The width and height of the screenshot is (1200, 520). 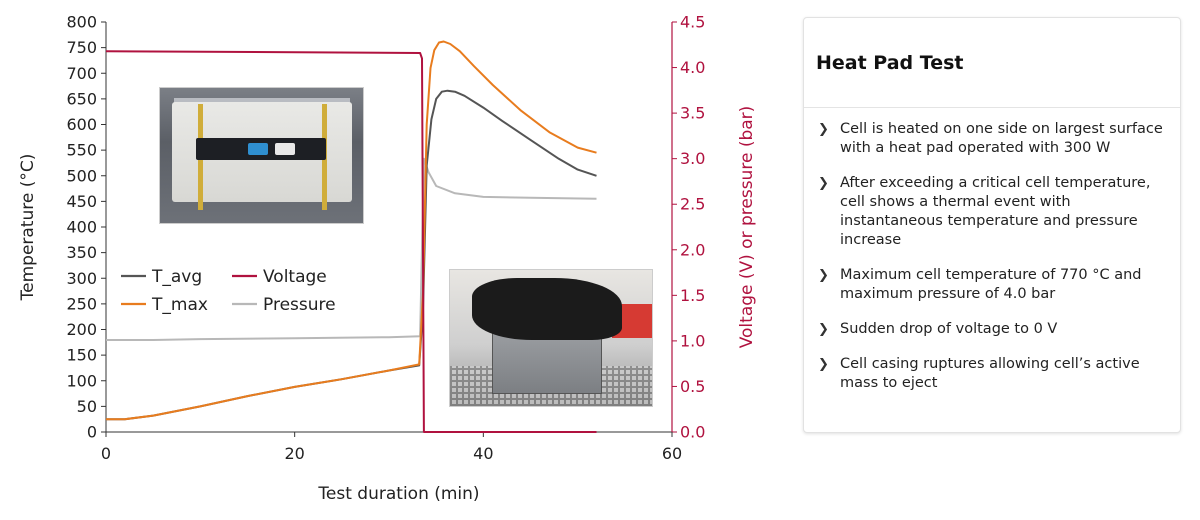 What do you see at coordinates (81, 252) in the screenshot?
I see `left-tick-label: 350` at bounding box center [81, 252].